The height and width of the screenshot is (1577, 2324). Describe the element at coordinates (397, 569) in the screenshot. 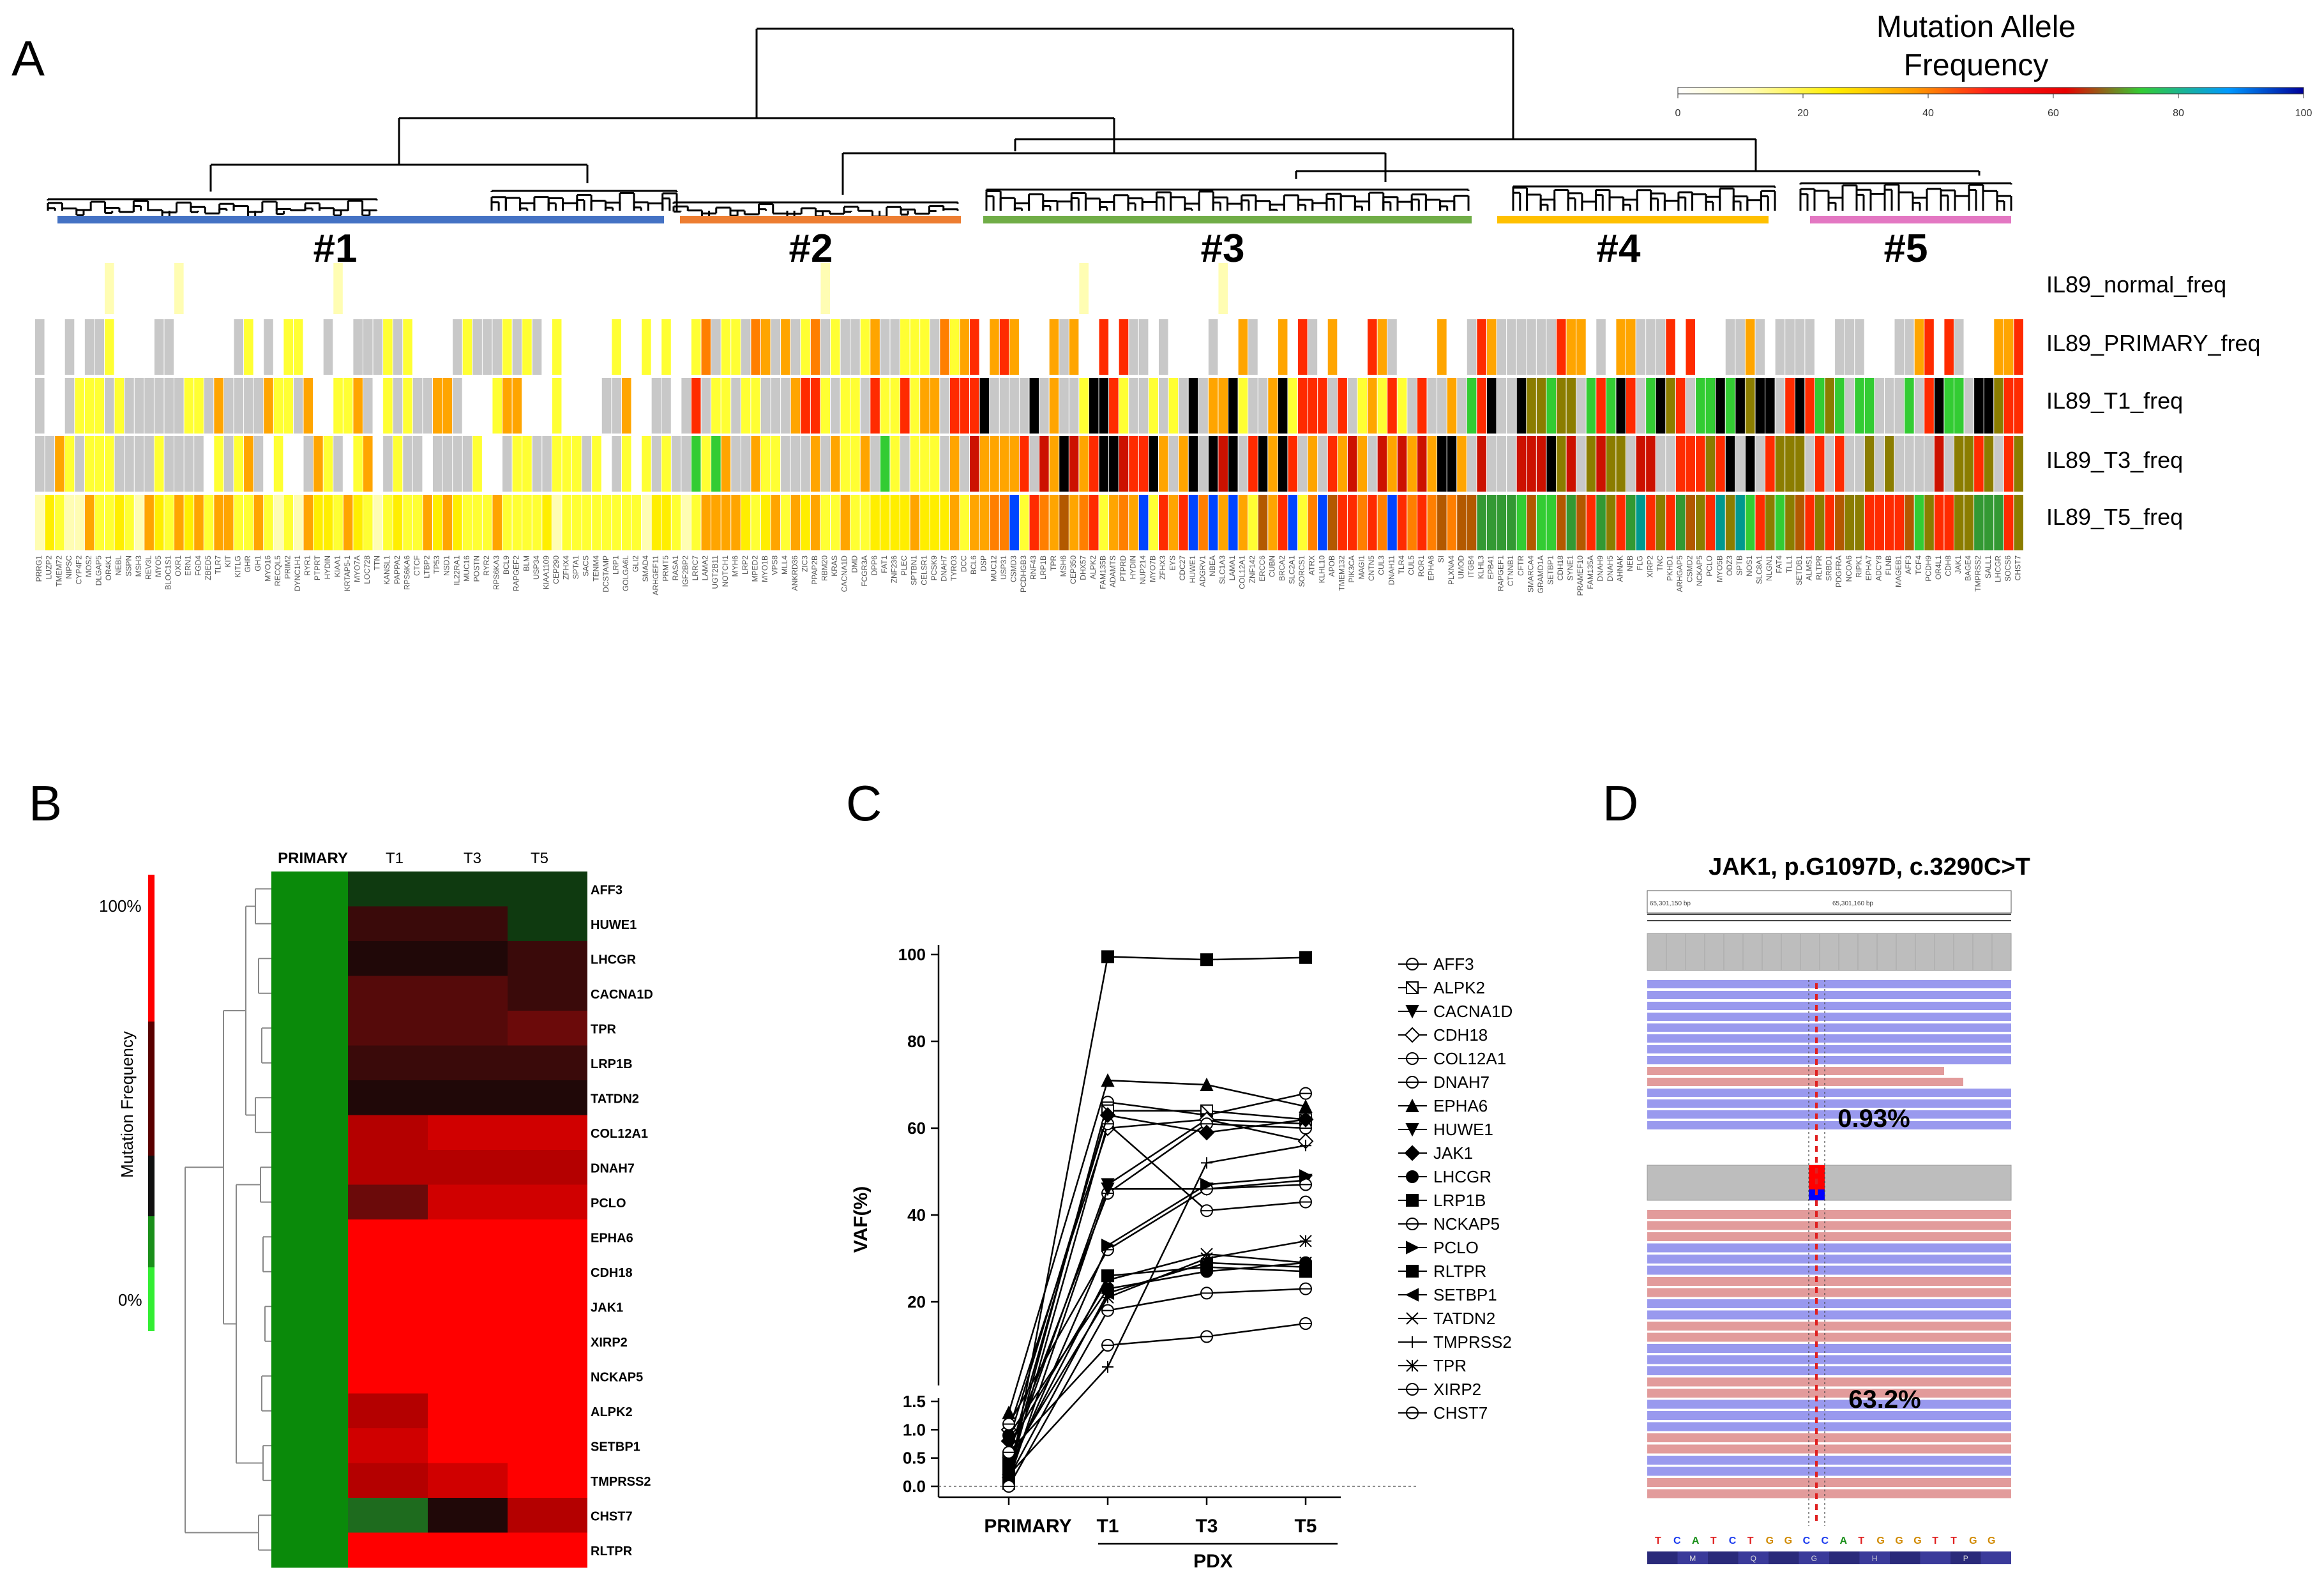

I see `gene-label: PAPPA2` at that location.